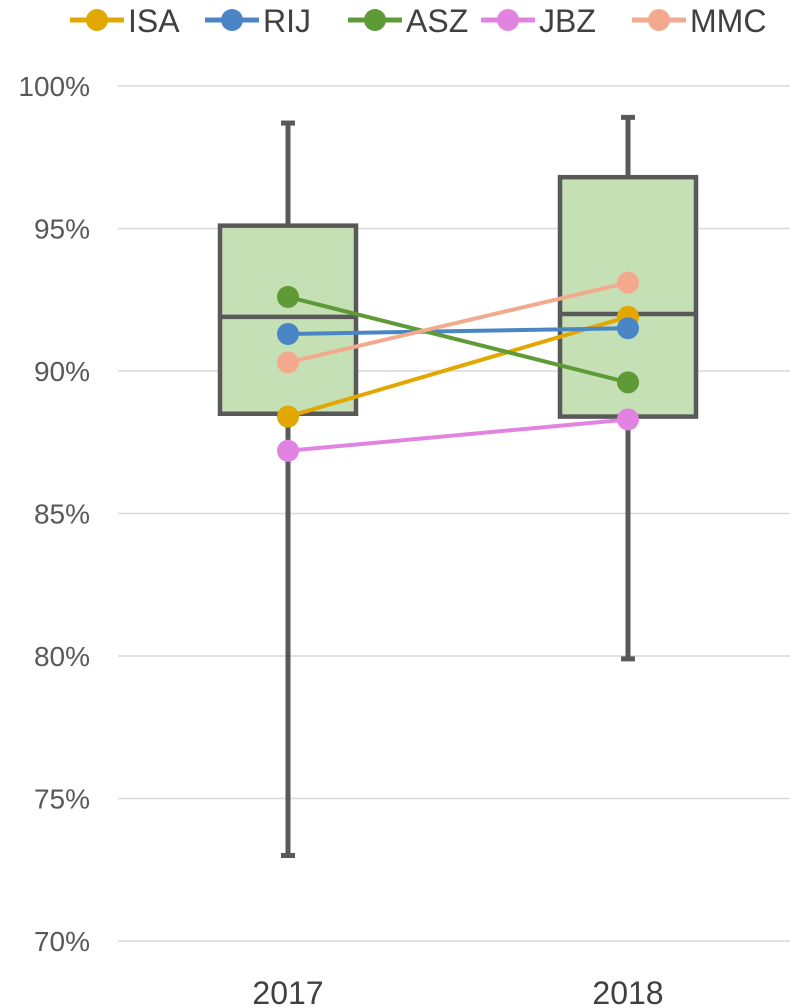  Describe the element at coordinates (125, 21) in the screenshot. I see `legend-item-isa: ISA` at that location.